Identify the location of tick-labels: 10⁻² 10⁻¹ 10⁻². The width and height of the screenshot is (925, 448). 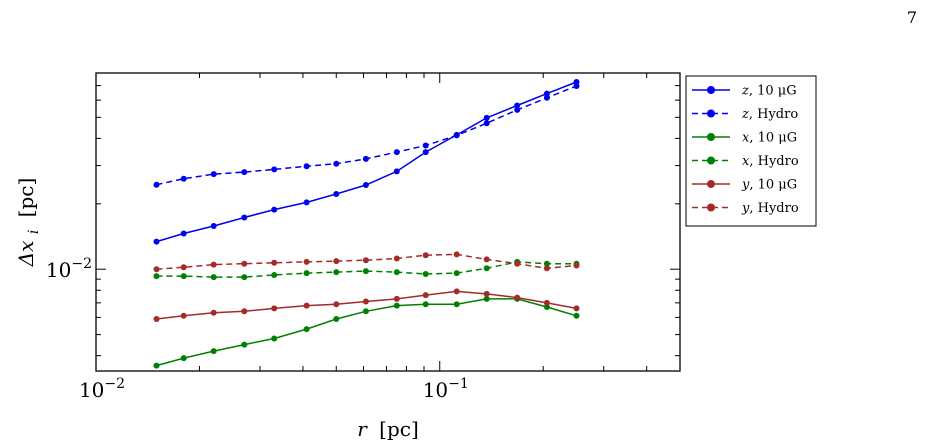
(257, 329).